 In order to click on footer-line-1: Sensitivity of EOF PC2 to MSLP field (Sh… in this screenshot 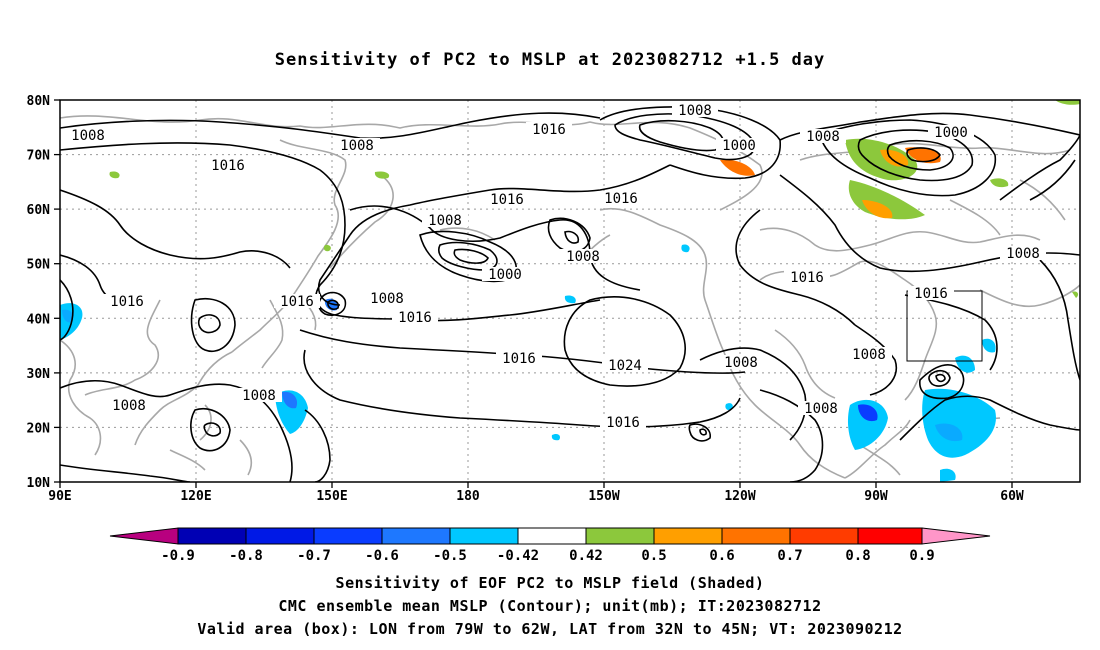, I will do `click(550, 583)`.